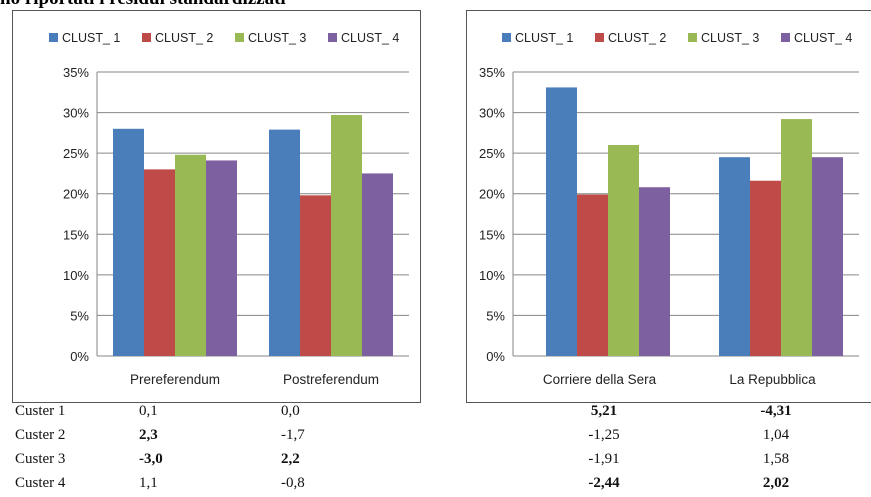  What do you see at coordinates (175, 379) in the screenshot?
I see `x-tick-label: Prereferendum` at bounding box center [175, 379].